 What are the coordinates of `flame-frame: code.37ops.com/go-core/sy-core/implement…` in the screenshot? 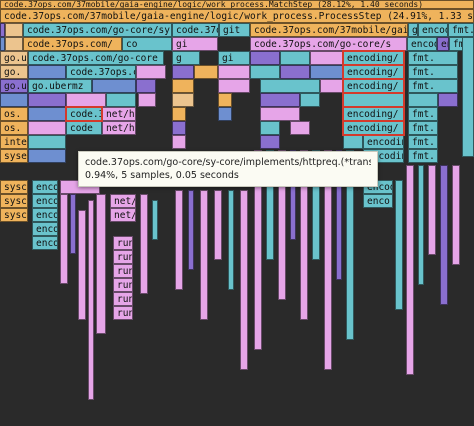 It's located at (97, 30).